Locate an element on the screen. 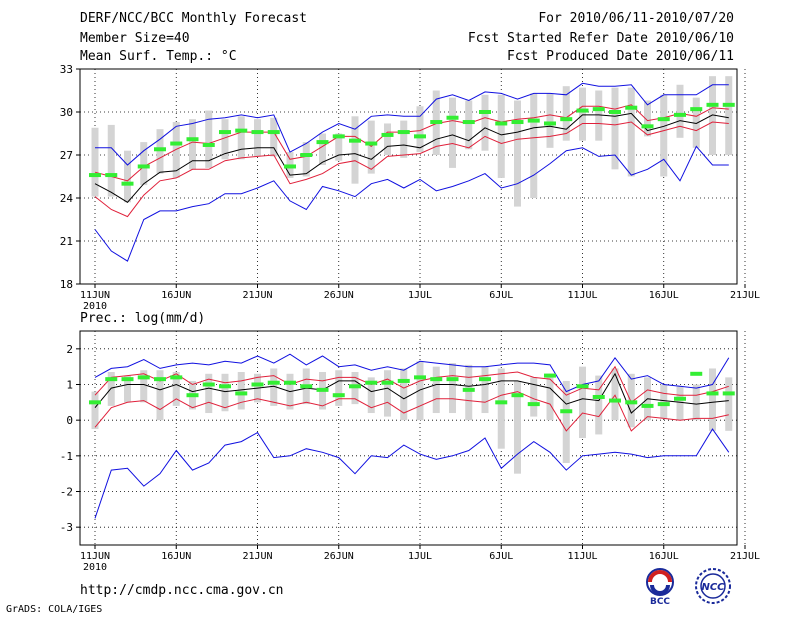  chart-title: DERF/NCC/BCC Monthly Forecast is located at coordinates (193, 18).